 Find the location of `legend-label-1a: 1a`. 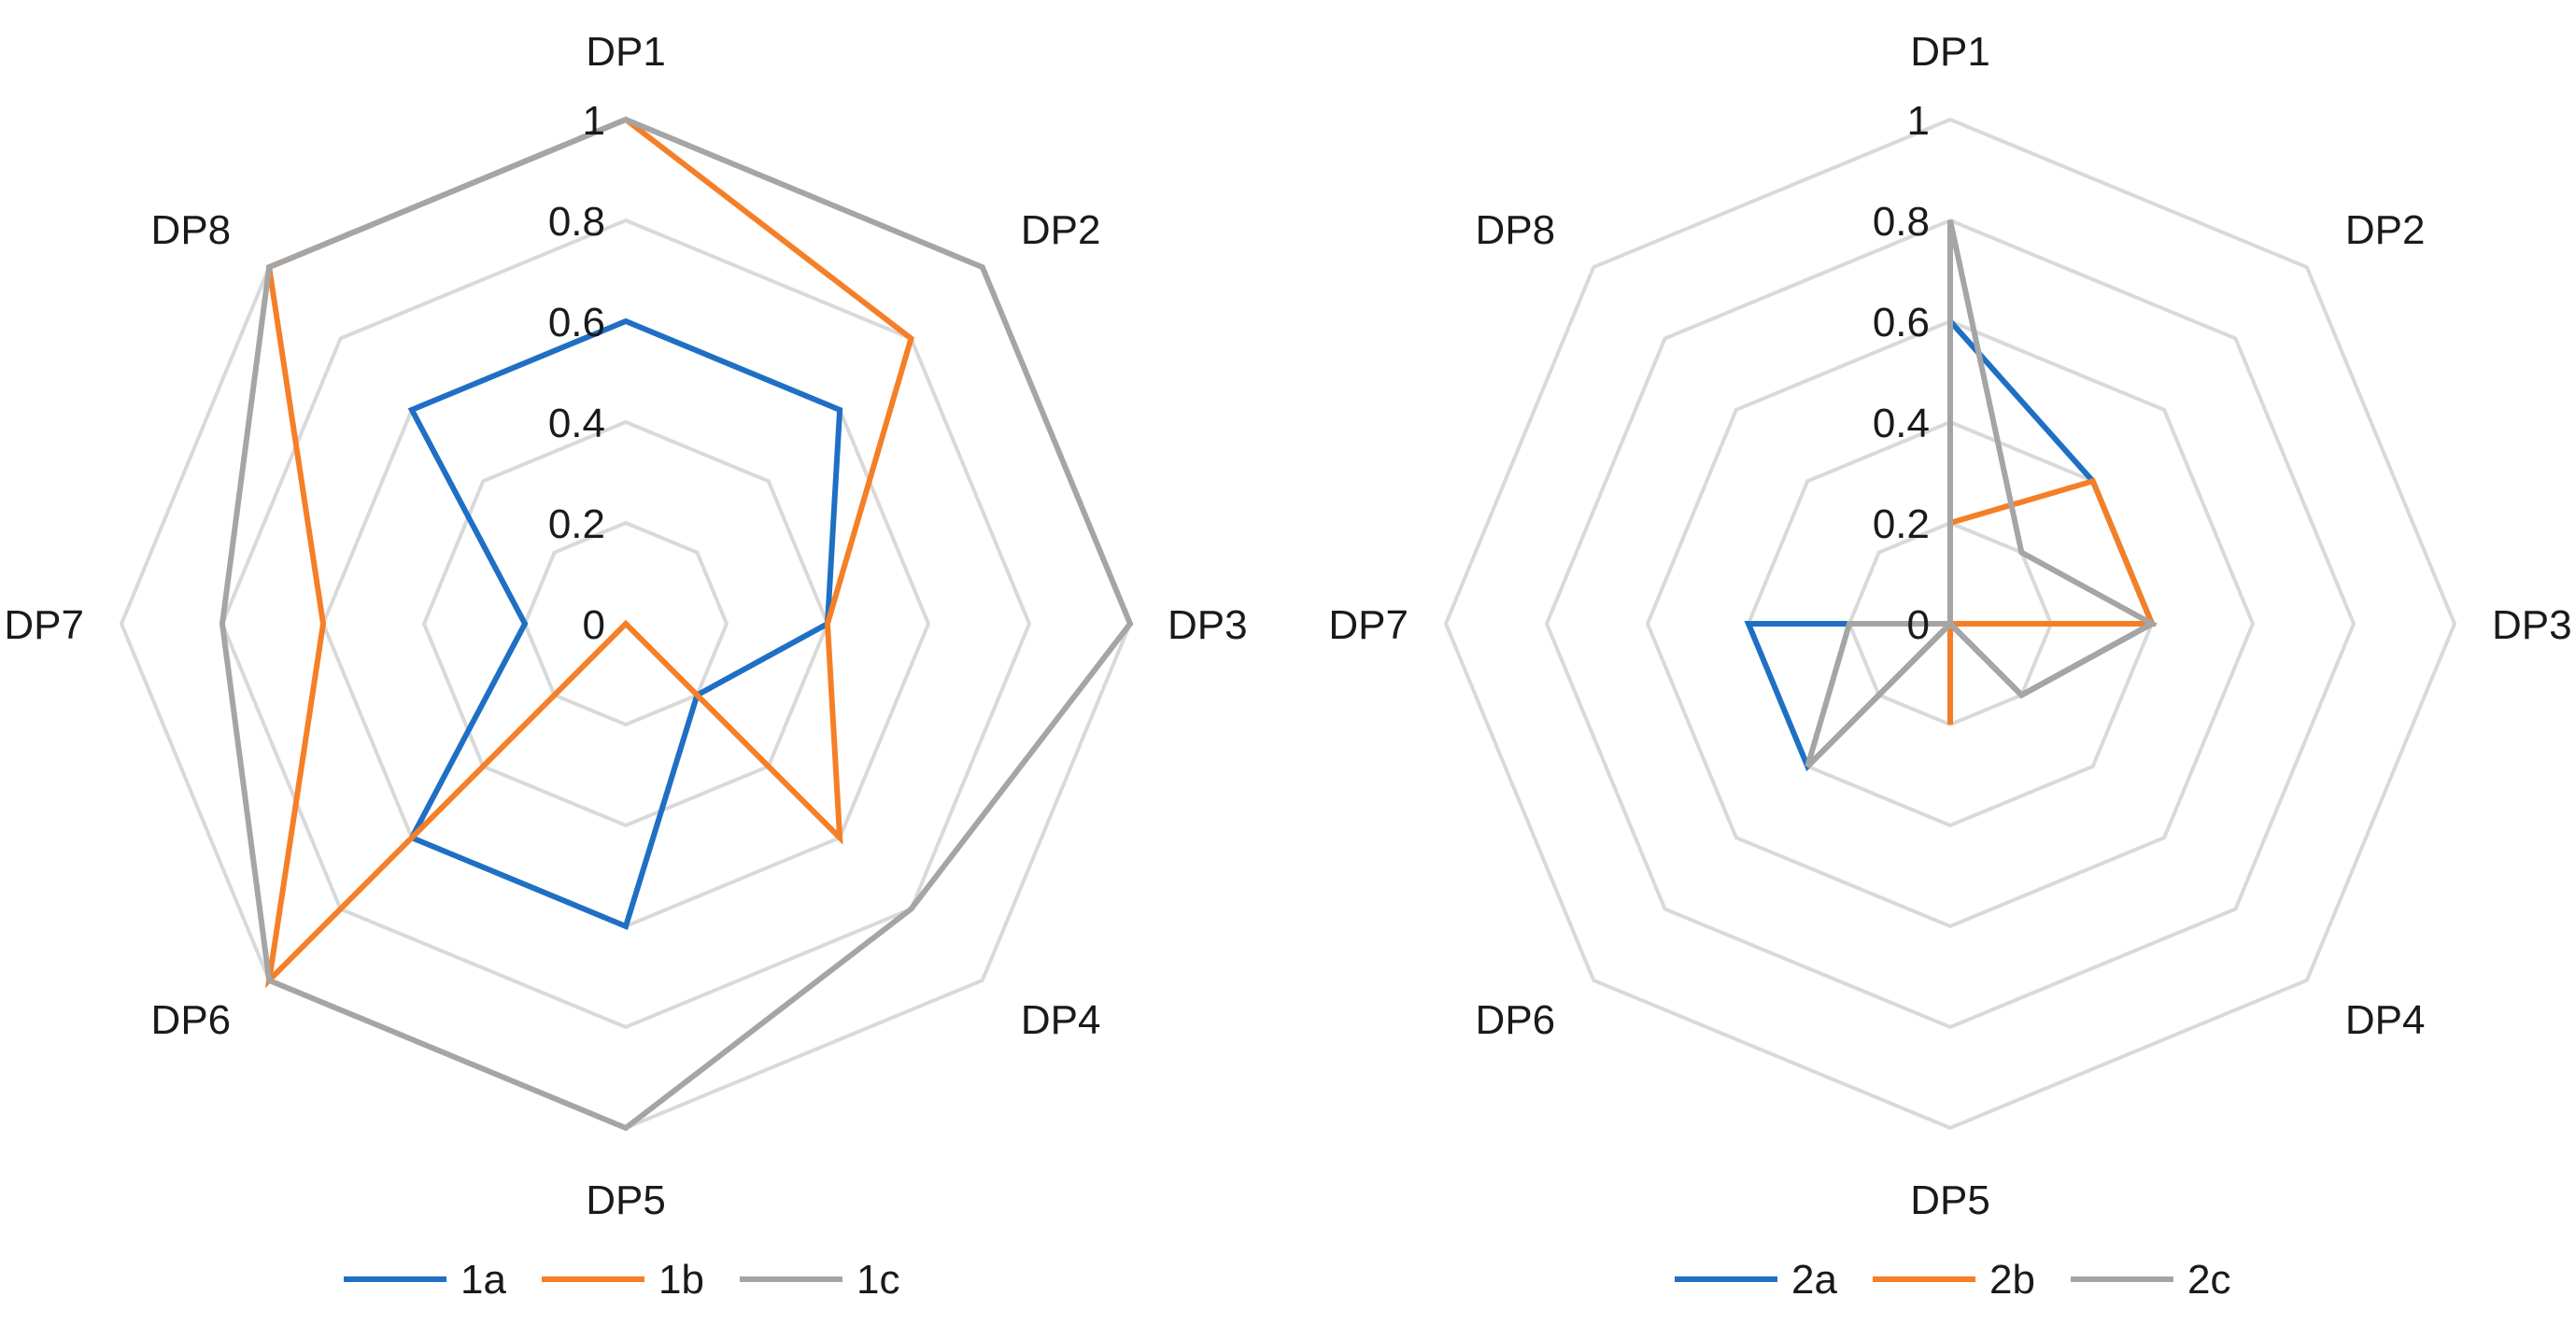

legend-label-1a: 1a is located at coordinates (483, 1280).